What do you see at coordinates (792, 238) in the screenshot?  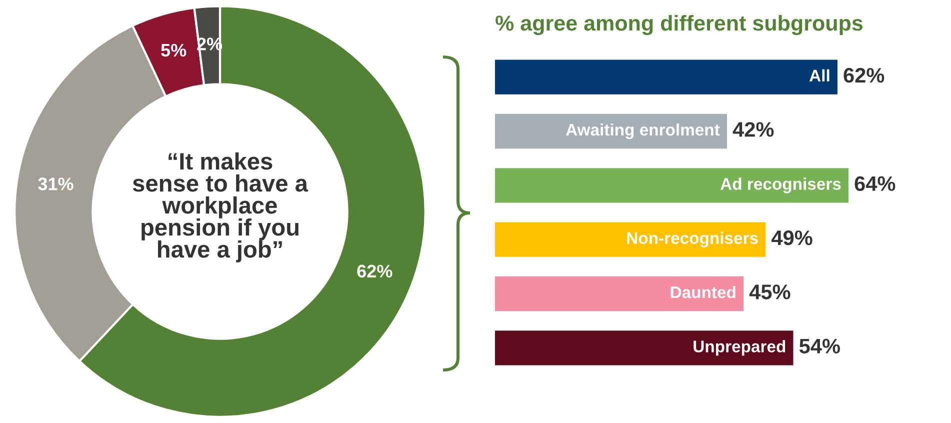 I see `data-label: 49%` at bounding box center [792, 238].